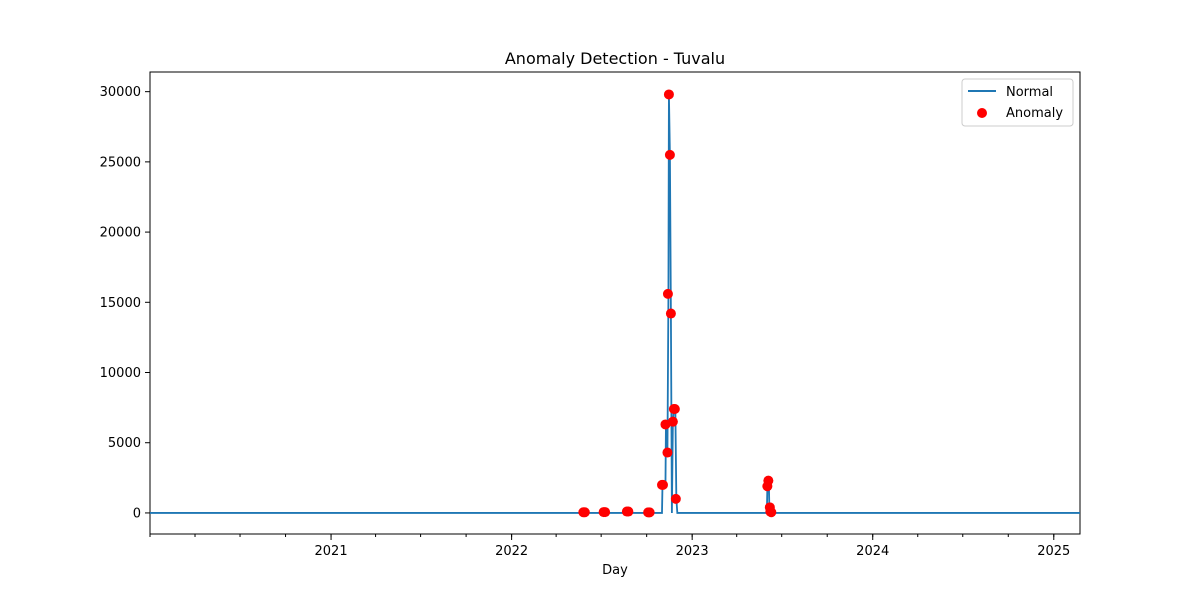  I want to click on y-tick-label: 20000, so click(120, 233).